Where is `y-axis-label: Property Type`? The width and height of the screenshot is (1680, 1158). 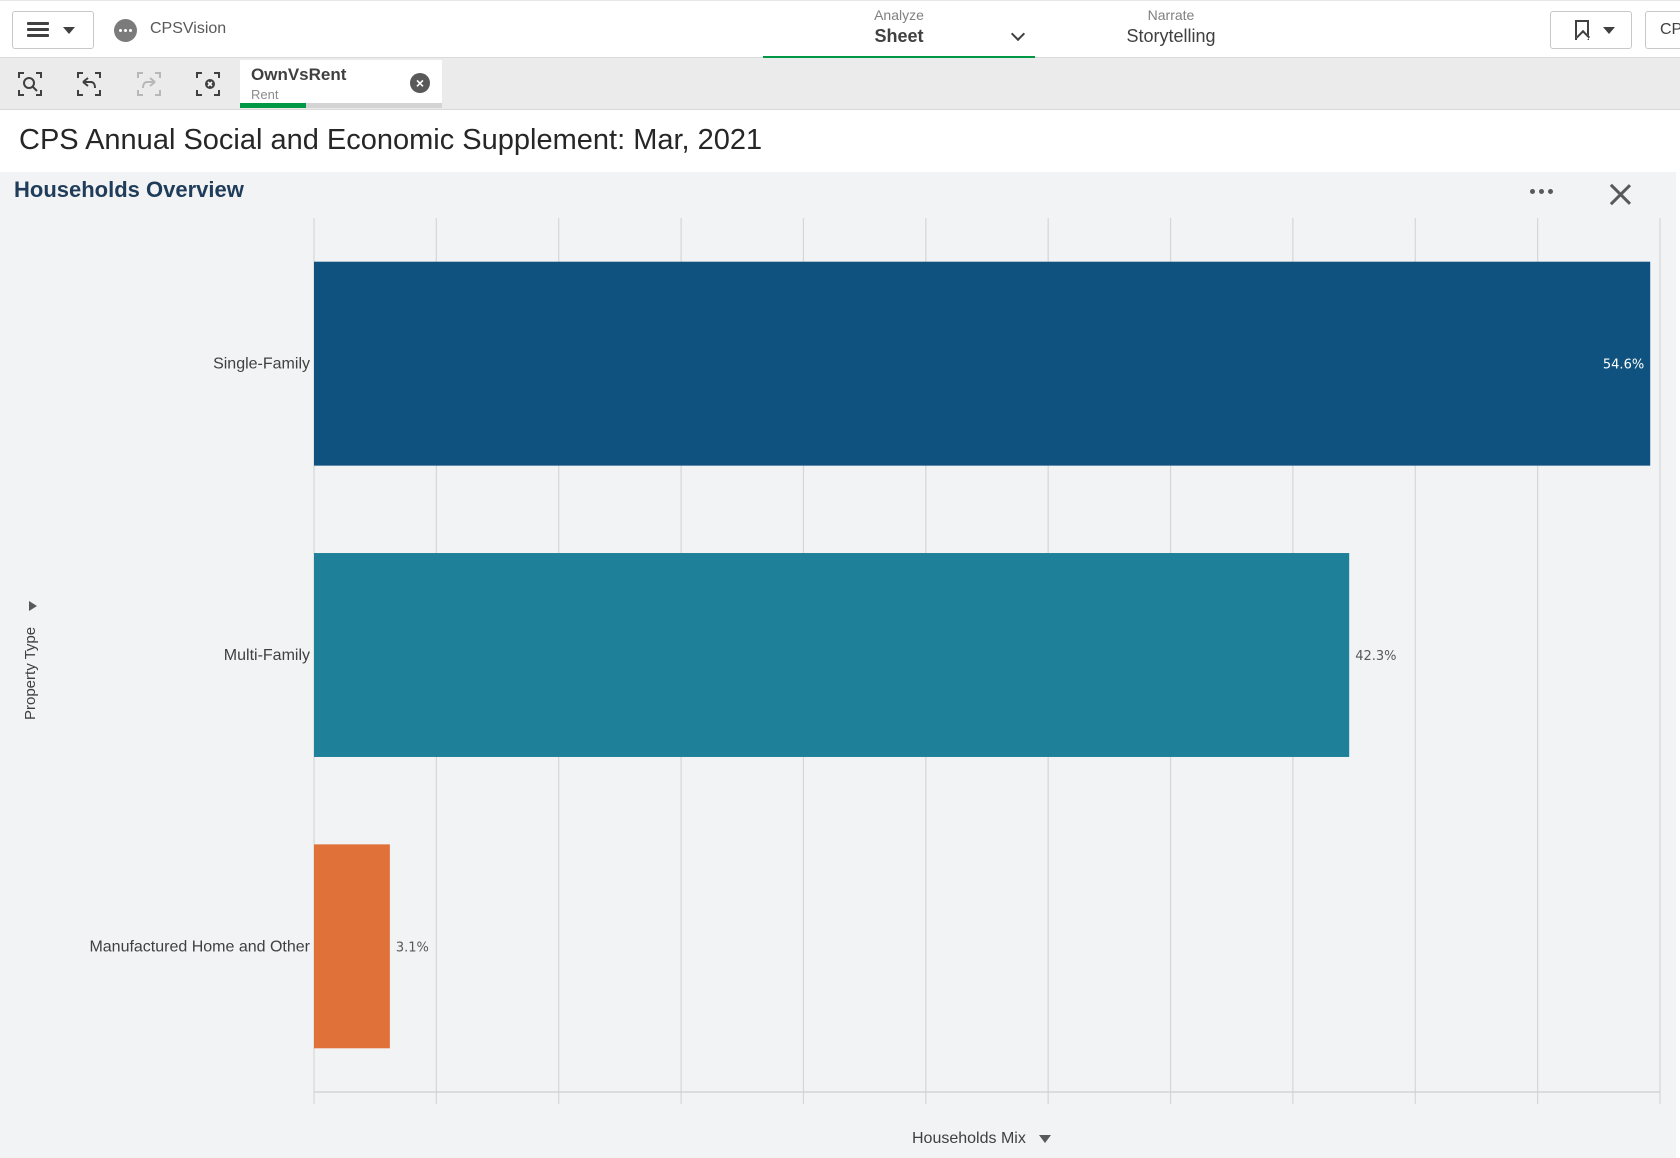
y-axis-label: Property Type is located at coordinates (30, 673).